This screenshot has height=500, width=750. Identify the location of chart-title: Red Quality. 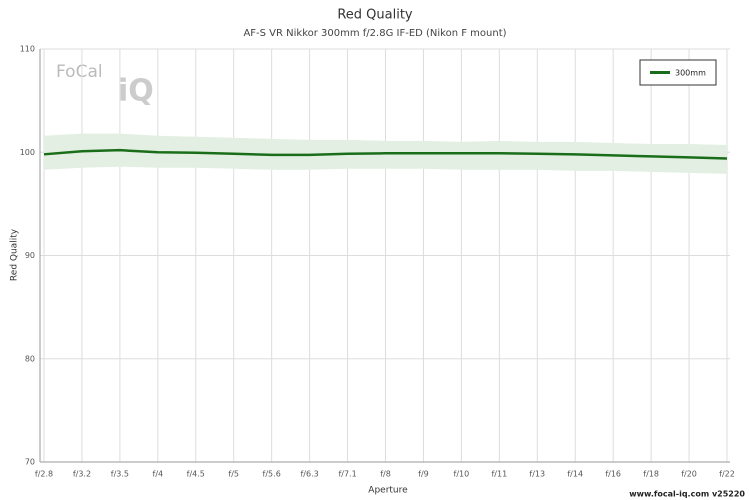
(375, 15).